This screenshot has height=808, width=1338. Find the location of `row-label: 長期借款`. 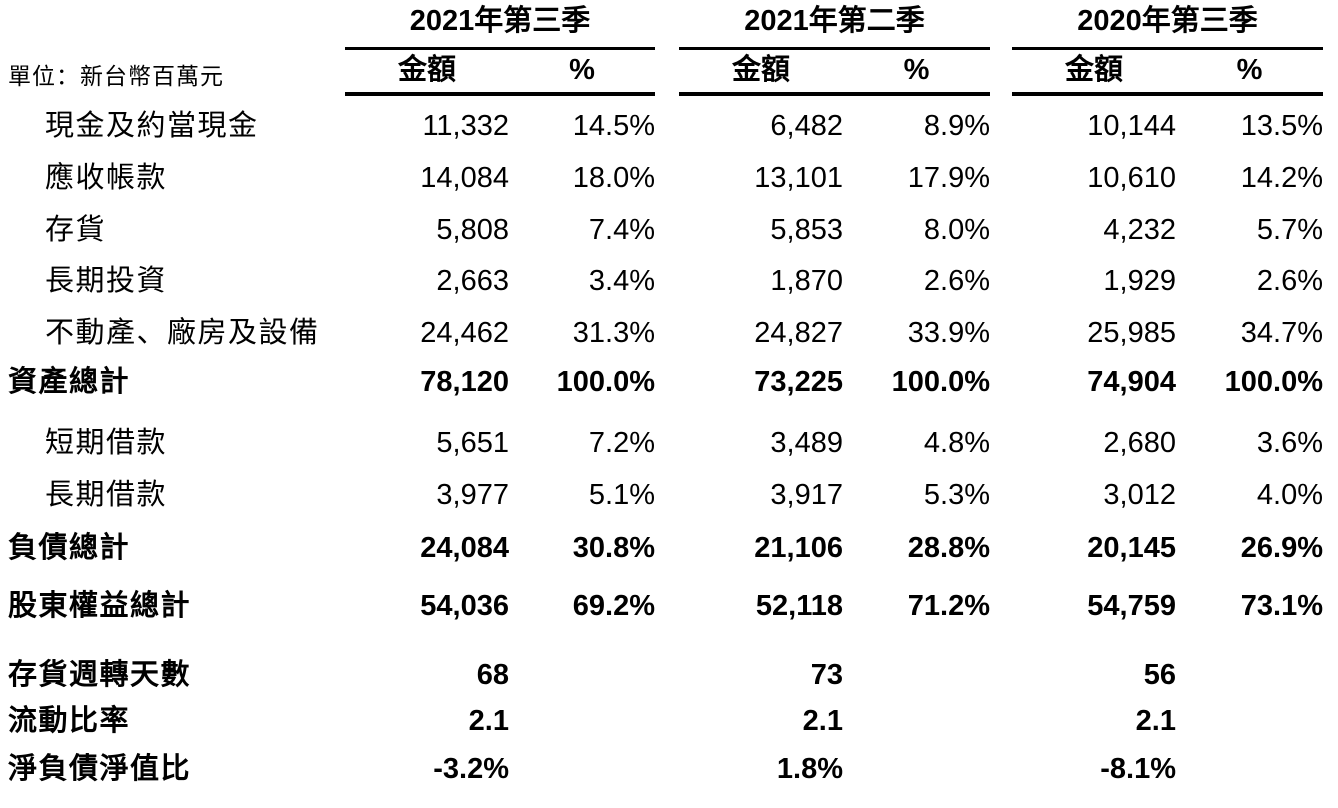

row-label: 長期借款 is located at coordinates (106, 495).